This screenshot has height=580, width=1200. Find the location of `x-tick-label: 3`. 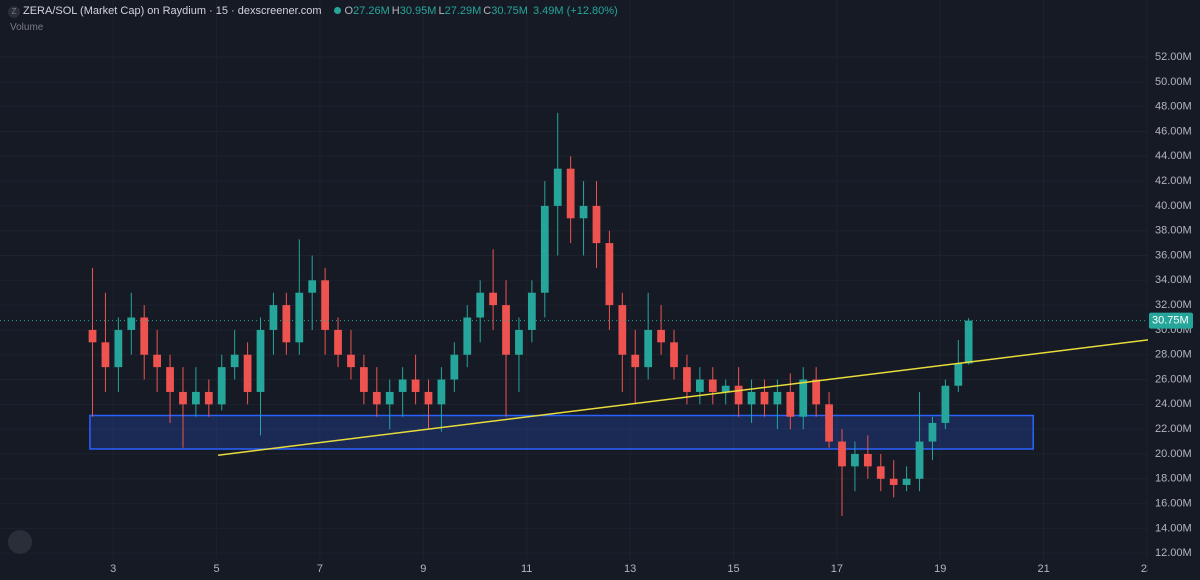

x-tick-label: 3 is located at coordinates (113, 569).